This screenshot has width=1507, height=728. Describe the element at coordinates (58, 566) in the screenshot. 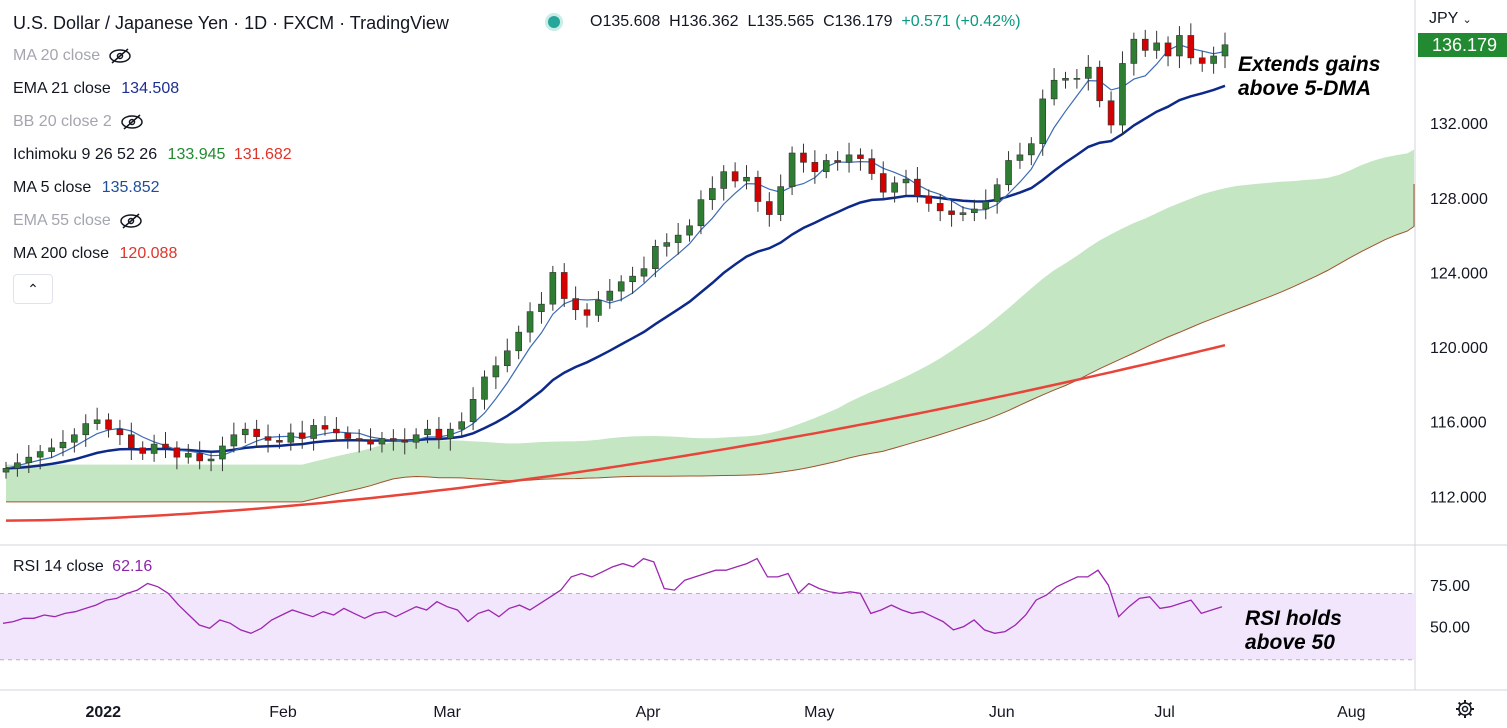

I see `rsi-label: RSI 14 close` at that location.